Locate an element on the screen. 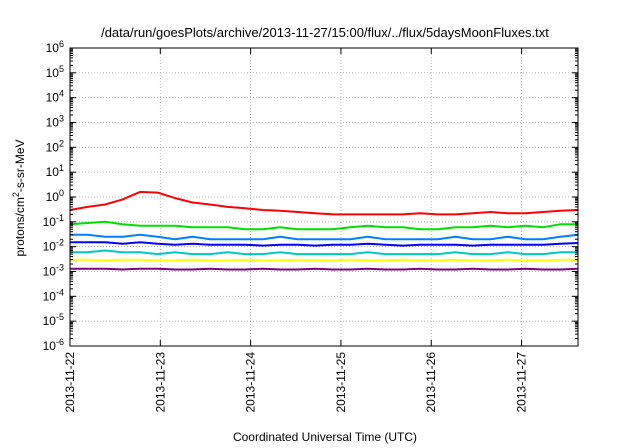  x-tick-label: 2013-11-25 is located at coordinates (341, 382).